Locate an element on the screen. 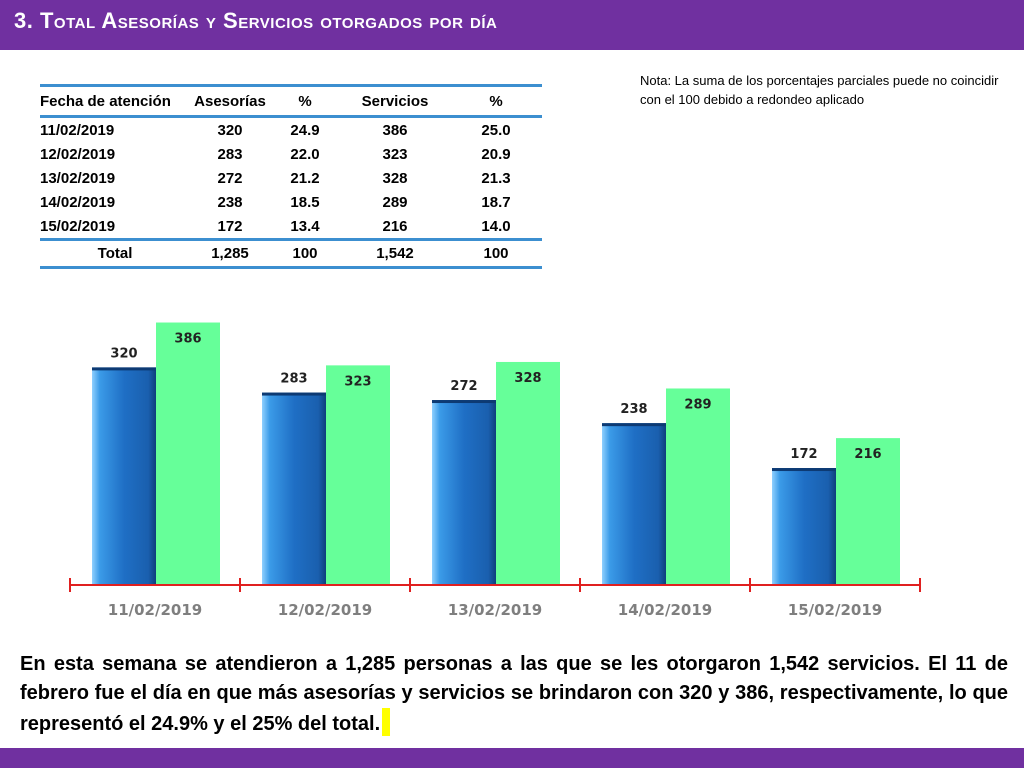  table-cell: 14/02/2019 is located at coordinates (78, 202).